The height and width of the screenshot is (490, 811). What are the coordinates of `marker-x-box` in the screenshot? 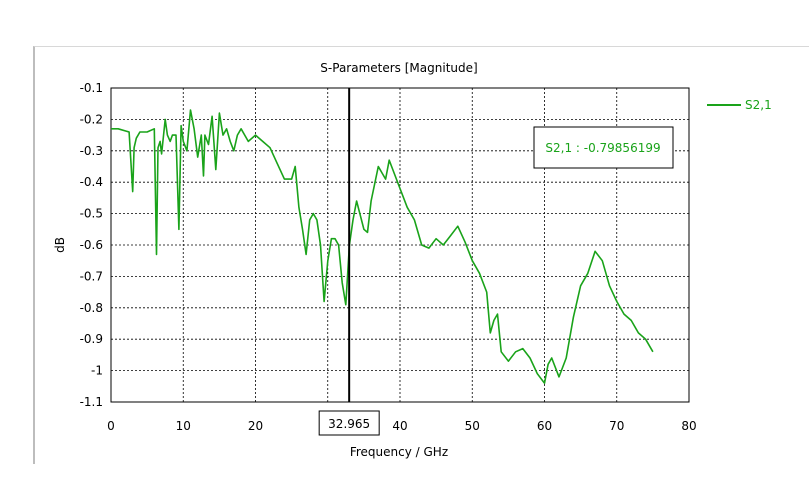 It's located at (349, 423).